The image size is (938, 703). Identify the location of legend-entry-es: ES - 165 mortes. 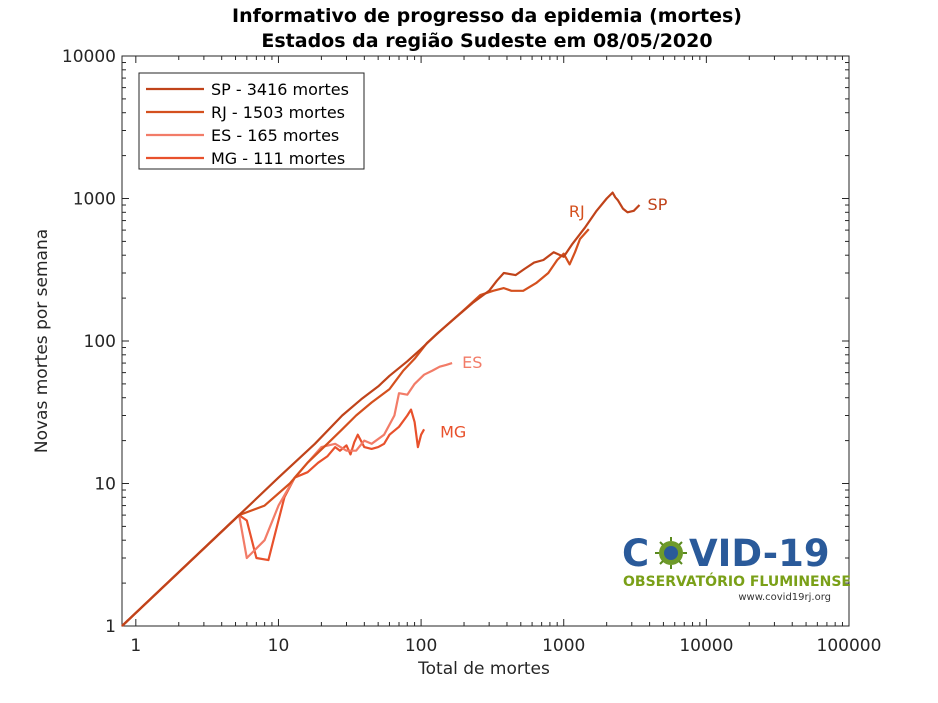
(275, 135).